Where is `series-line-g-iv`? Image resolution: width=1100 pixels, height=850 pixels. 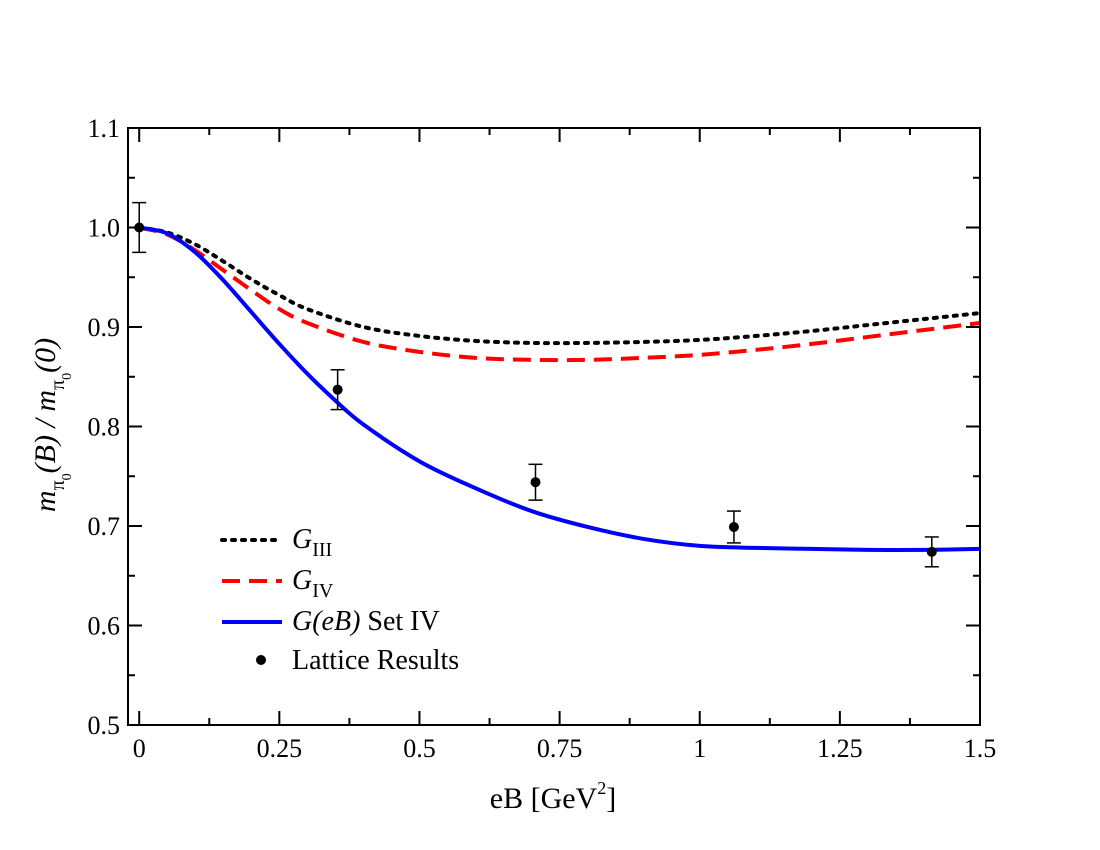
series-line-g-iv is located at coordinates (559, 294).